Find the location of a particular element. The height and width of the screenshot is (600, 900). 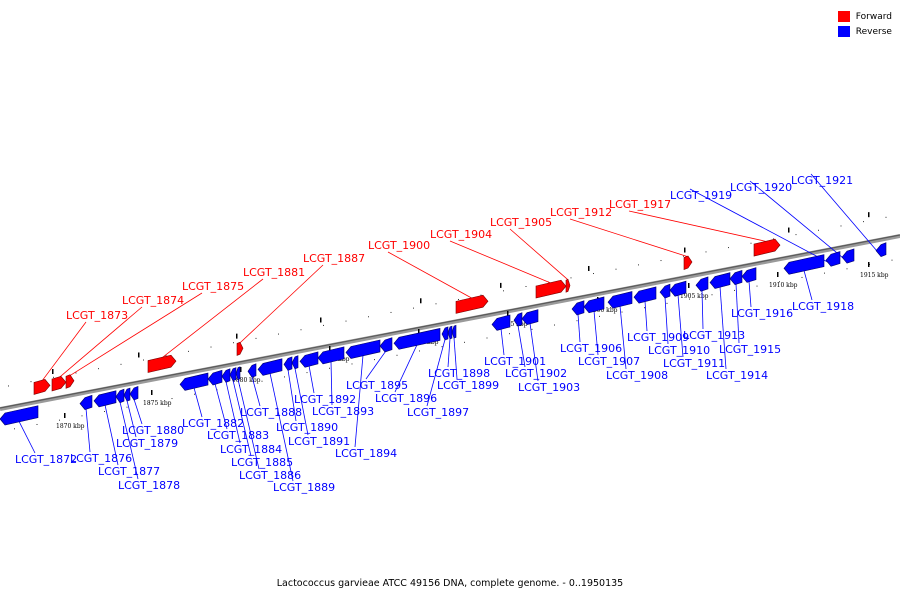

gene-label: LCGT_1874 is located at coordinates (153, 300).